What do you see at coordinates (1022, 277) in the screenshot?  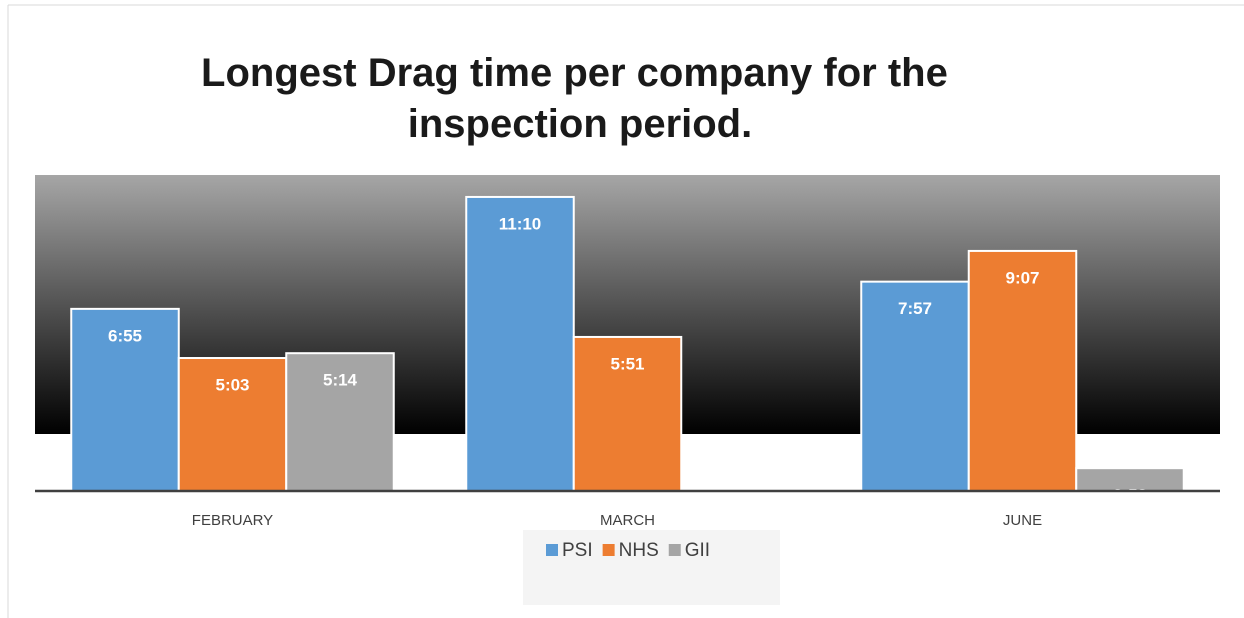 I see `data-label: 9:07` at bounding box center [1022, 277].